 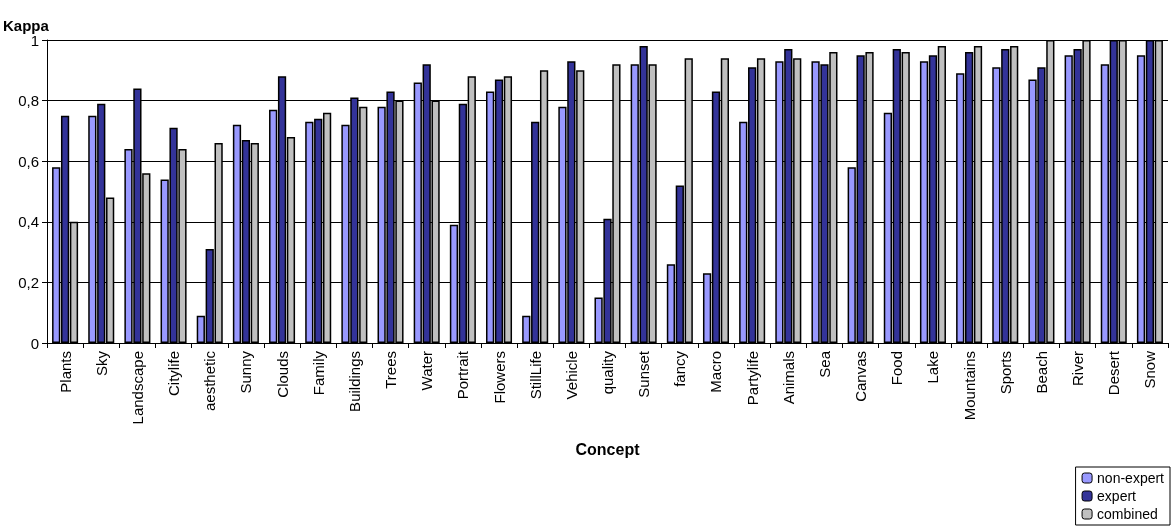 I want to click on x-tick-label: Sunny, so click(x=246, y=372).